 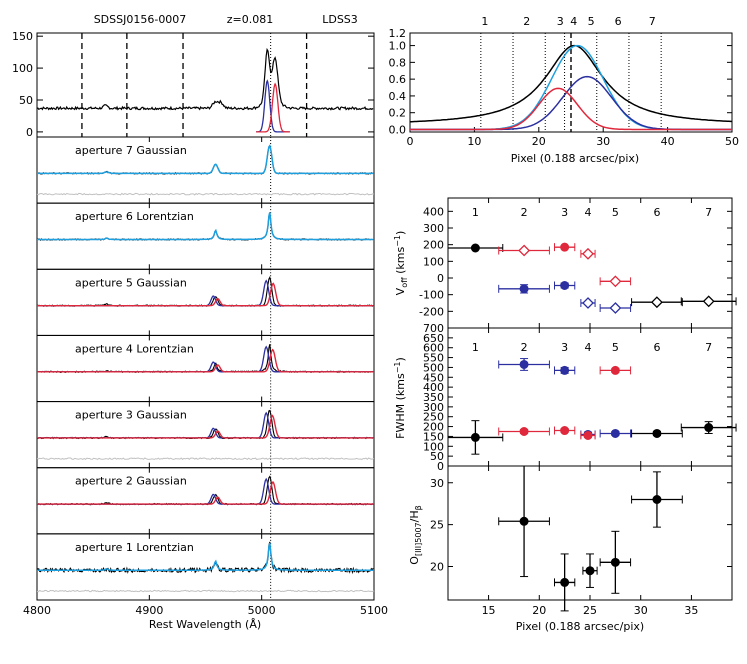 What do you see at coordinates (571, 109) in the screenshot?
I see `red-profile-line` at bounding box center [571, 109].